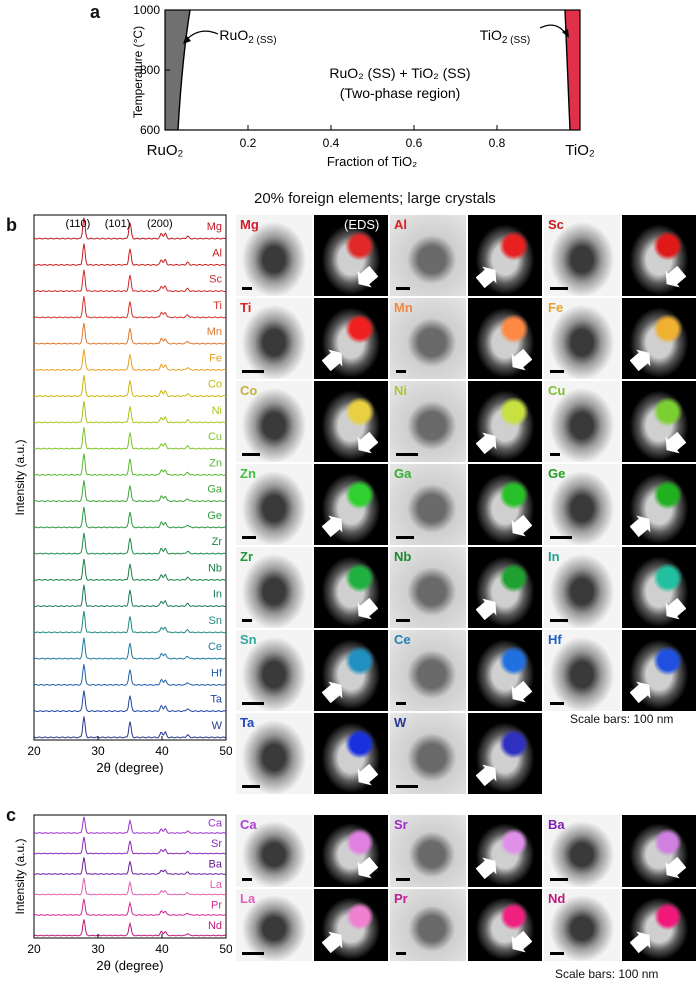 The image size is (700, 985). I want to click on phase-y-label: Temperature (°C), so click(138, 72).